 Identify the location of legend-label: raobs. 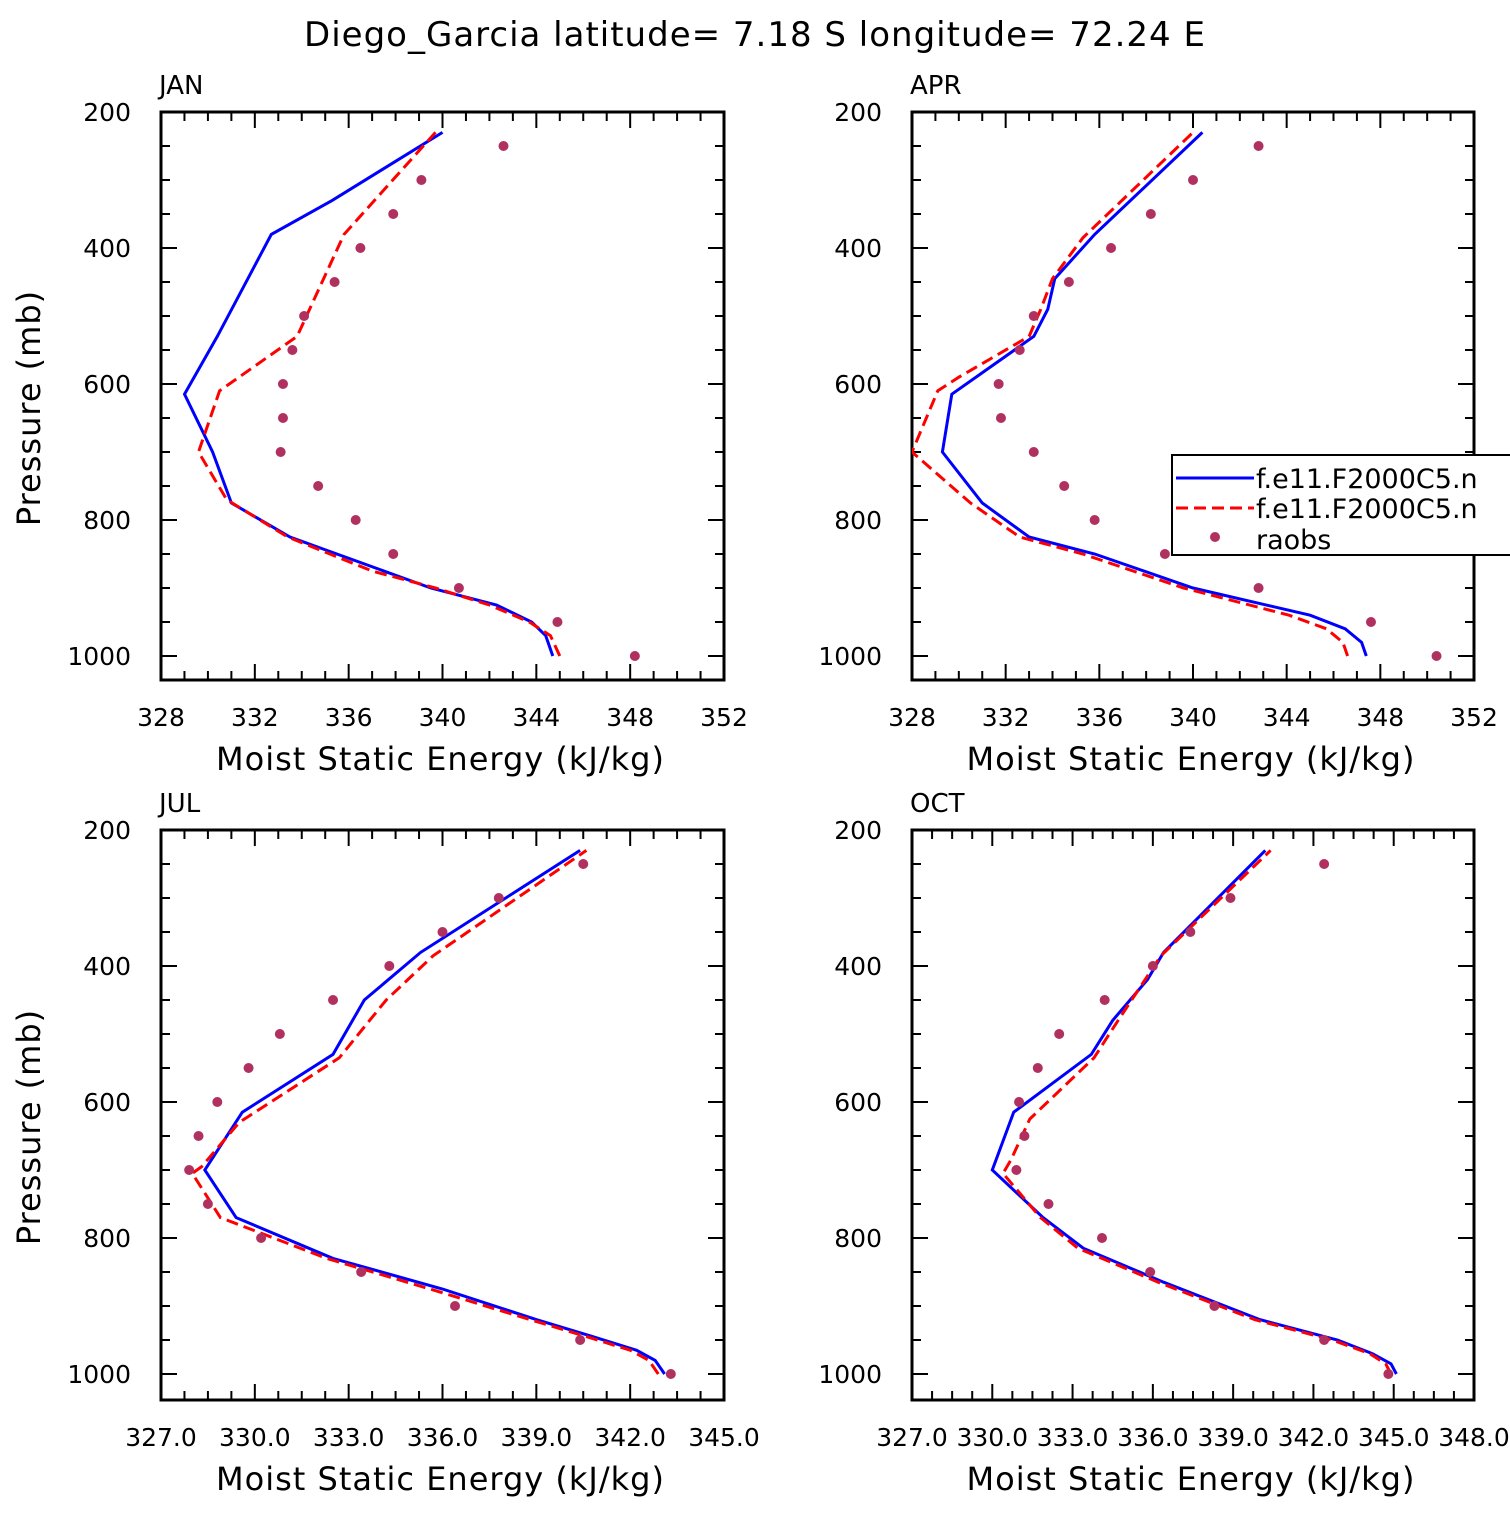
(1293, 540).